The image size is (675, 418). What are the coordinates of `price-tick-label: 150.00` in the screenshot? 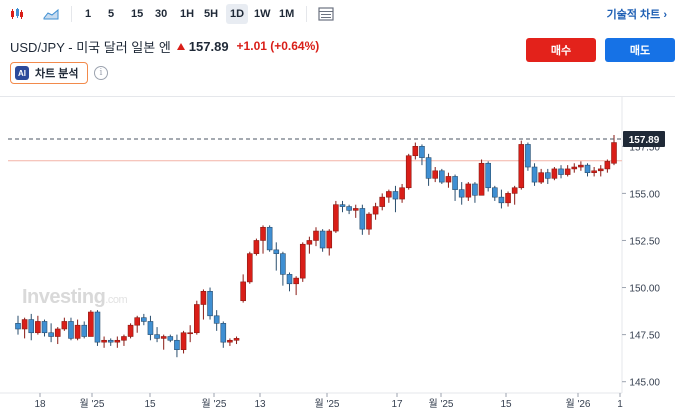 It's located at (644, 289).